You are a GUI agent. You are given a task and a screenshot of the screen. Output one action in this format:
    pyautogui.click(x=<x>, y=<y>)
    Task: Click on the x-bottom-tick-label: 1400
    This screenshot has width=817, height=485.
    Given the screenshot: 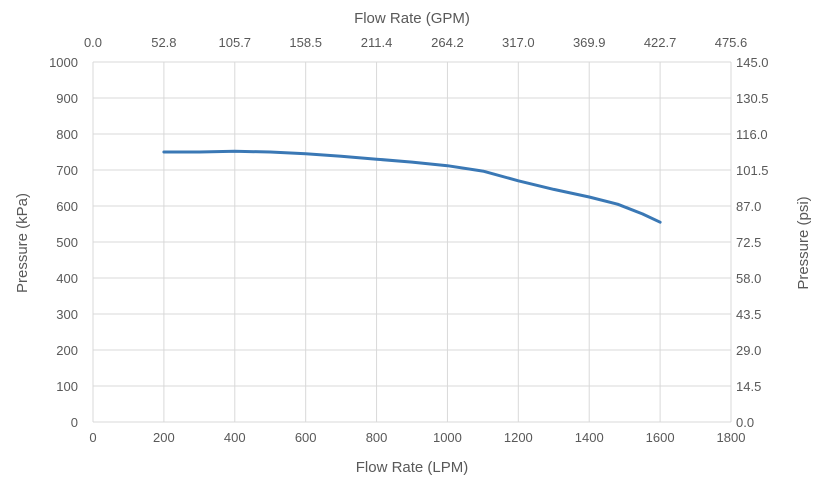 What is the action you would take?
    pyautogui.click(x=589, y=437)
    